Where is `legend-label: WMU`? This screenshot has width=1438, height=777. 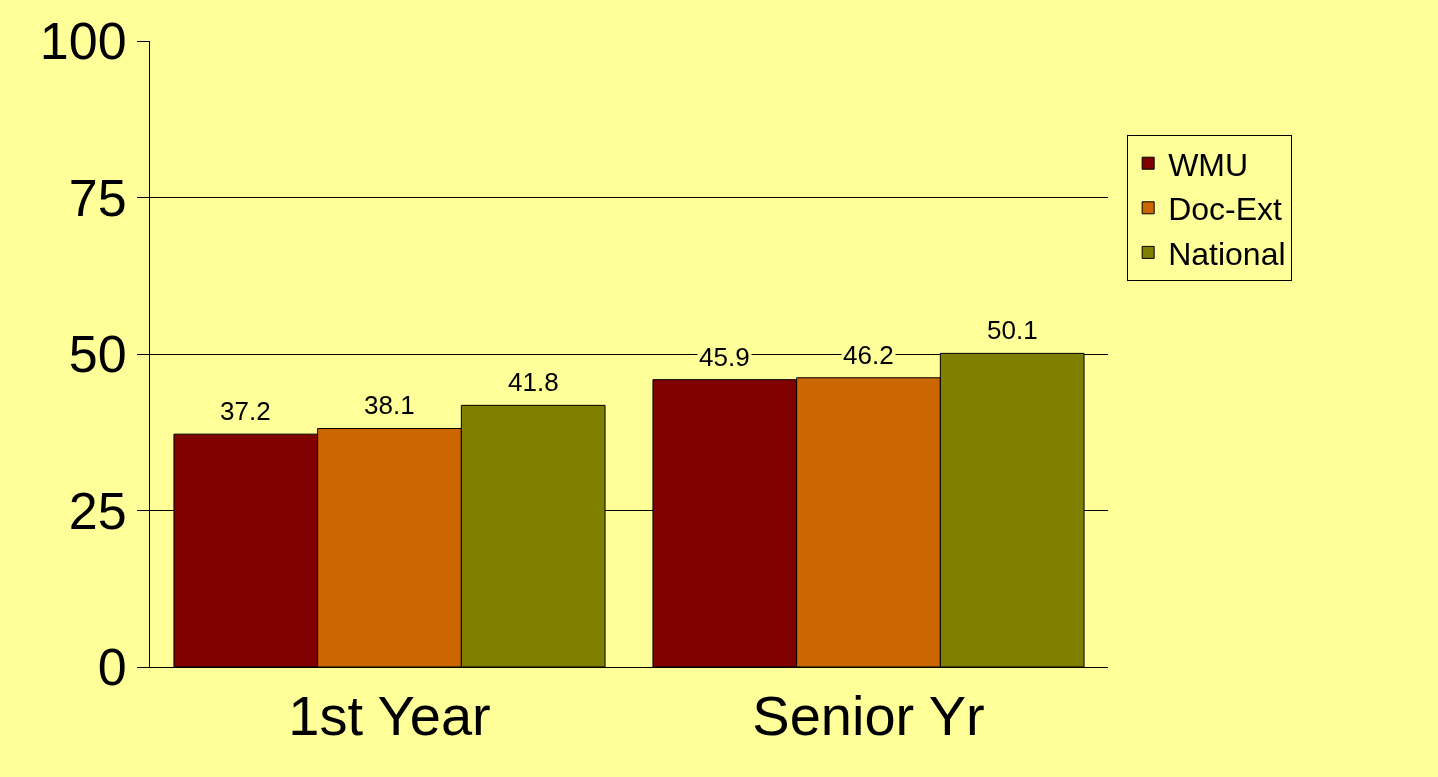 legend-label: WMU is located at coordinates (1208, 164).